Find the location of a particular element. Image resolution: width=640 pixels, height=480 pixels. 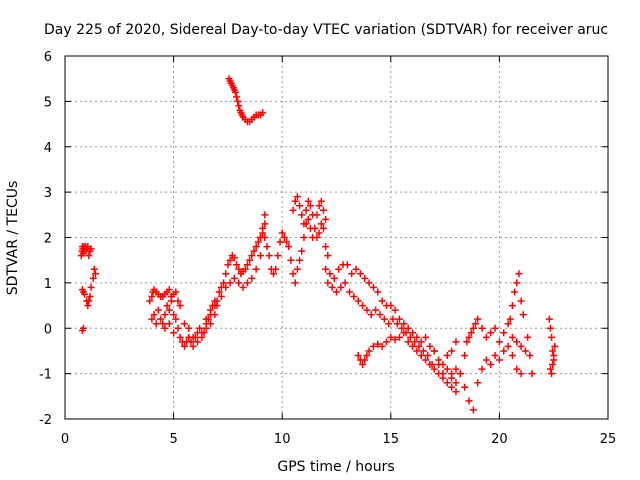

y-tick-label: 6 is located at coordinates (48, 57).